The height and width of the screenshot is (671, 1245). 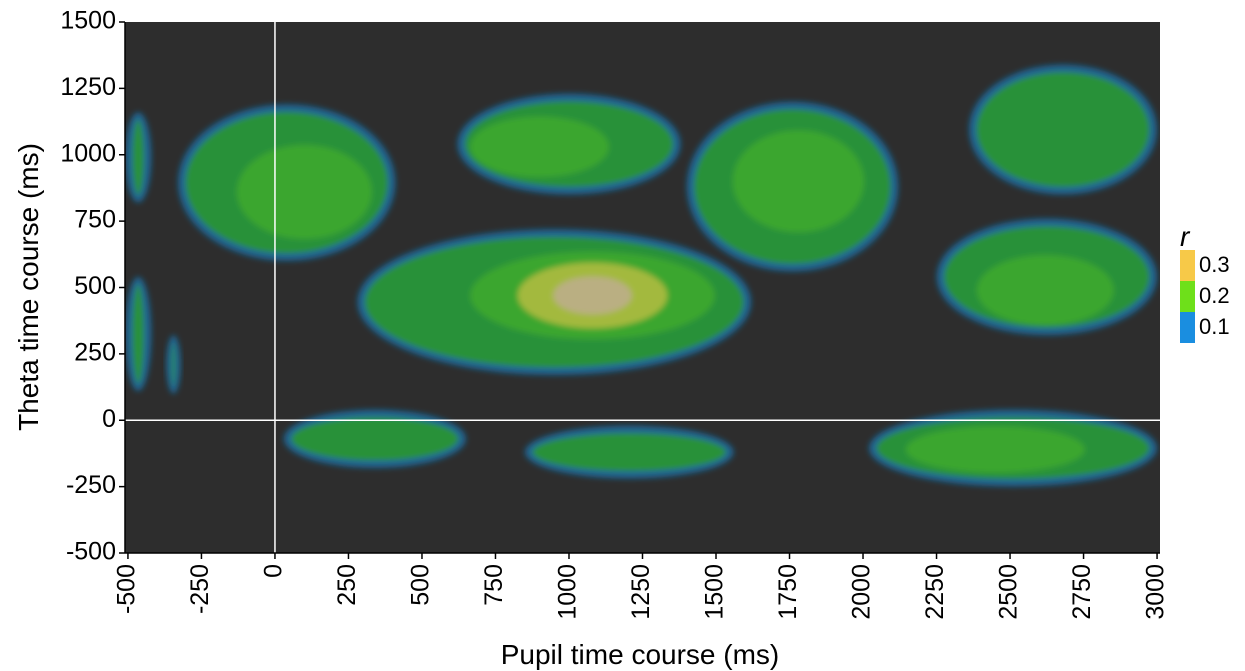 I want to click on legend-label: 0.2, so click(x=1214, y=295).